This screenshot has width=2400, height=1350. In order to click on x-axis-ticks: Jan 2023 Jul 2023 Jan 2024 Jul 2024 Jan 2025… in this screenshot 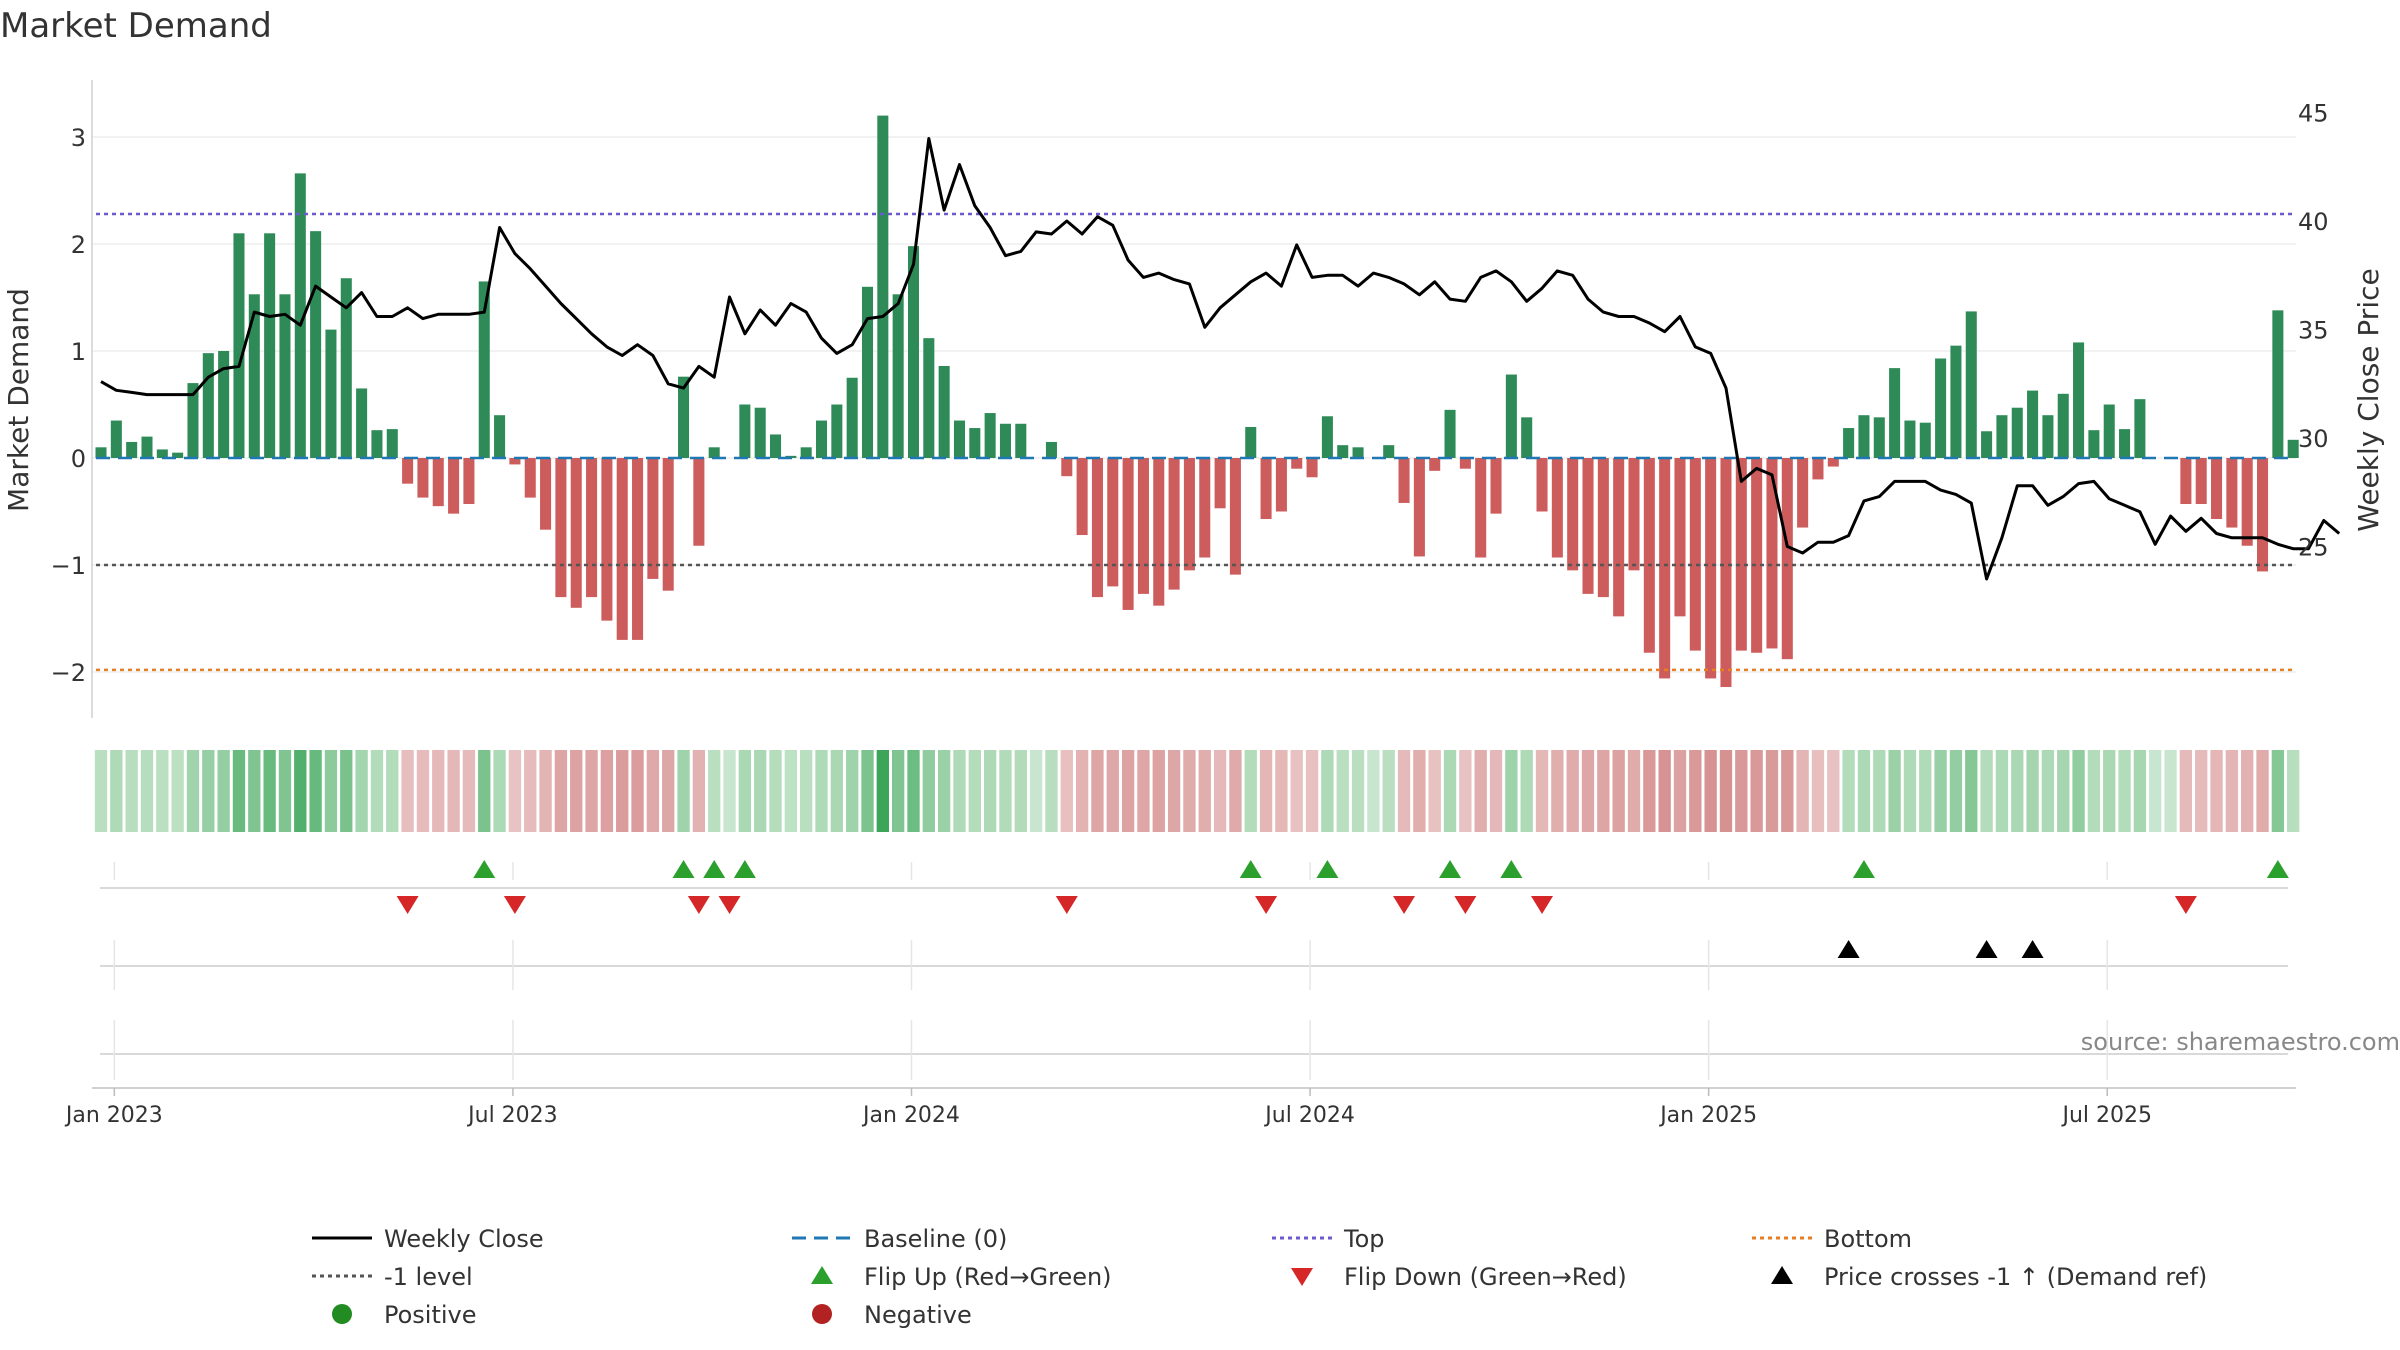, I will do `click(1108, 1108)`.